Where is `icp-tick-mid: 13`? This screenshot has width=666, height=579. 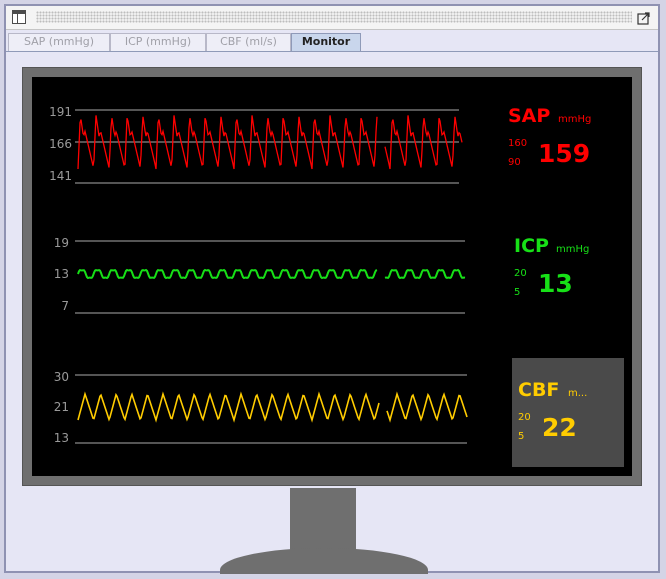 icp-tick-mid: 13 is located at coordinates (61, 274).